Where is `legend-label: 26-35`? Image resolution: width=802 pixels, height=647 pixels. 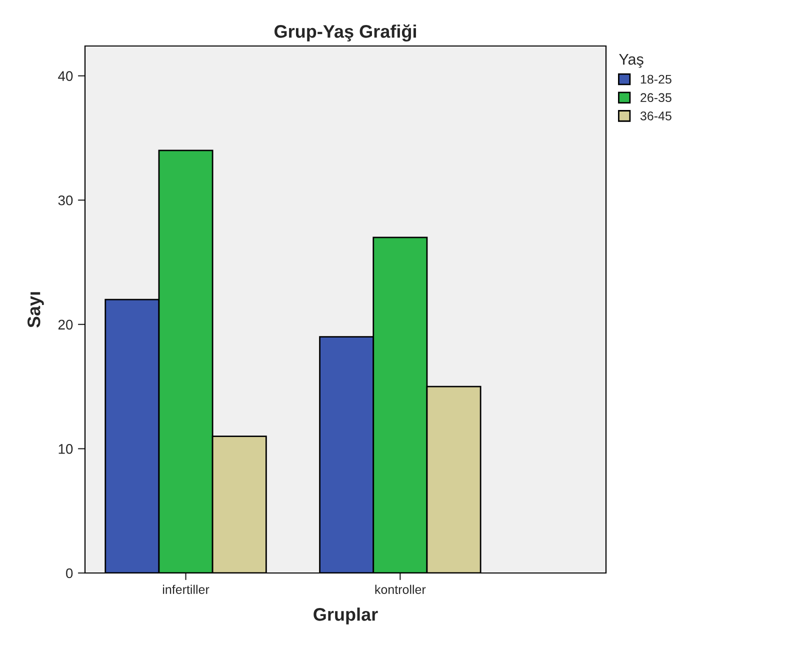
legend-label: 26-35 is located at coordinates (656, 97).